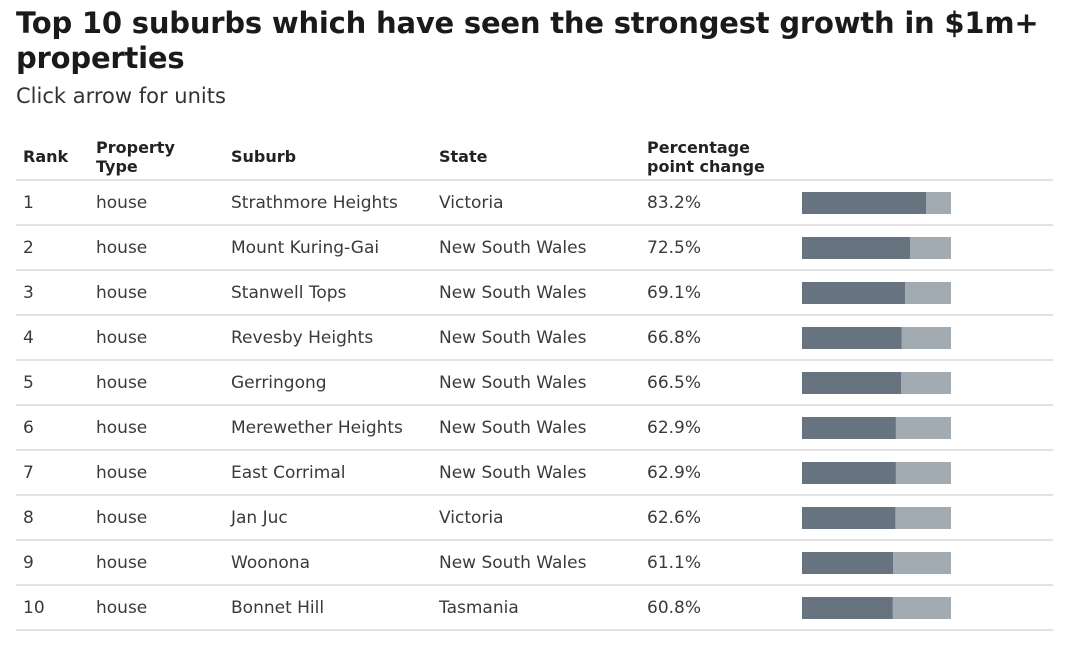  I want to click on rank-cell: 4, so click(52, 338).